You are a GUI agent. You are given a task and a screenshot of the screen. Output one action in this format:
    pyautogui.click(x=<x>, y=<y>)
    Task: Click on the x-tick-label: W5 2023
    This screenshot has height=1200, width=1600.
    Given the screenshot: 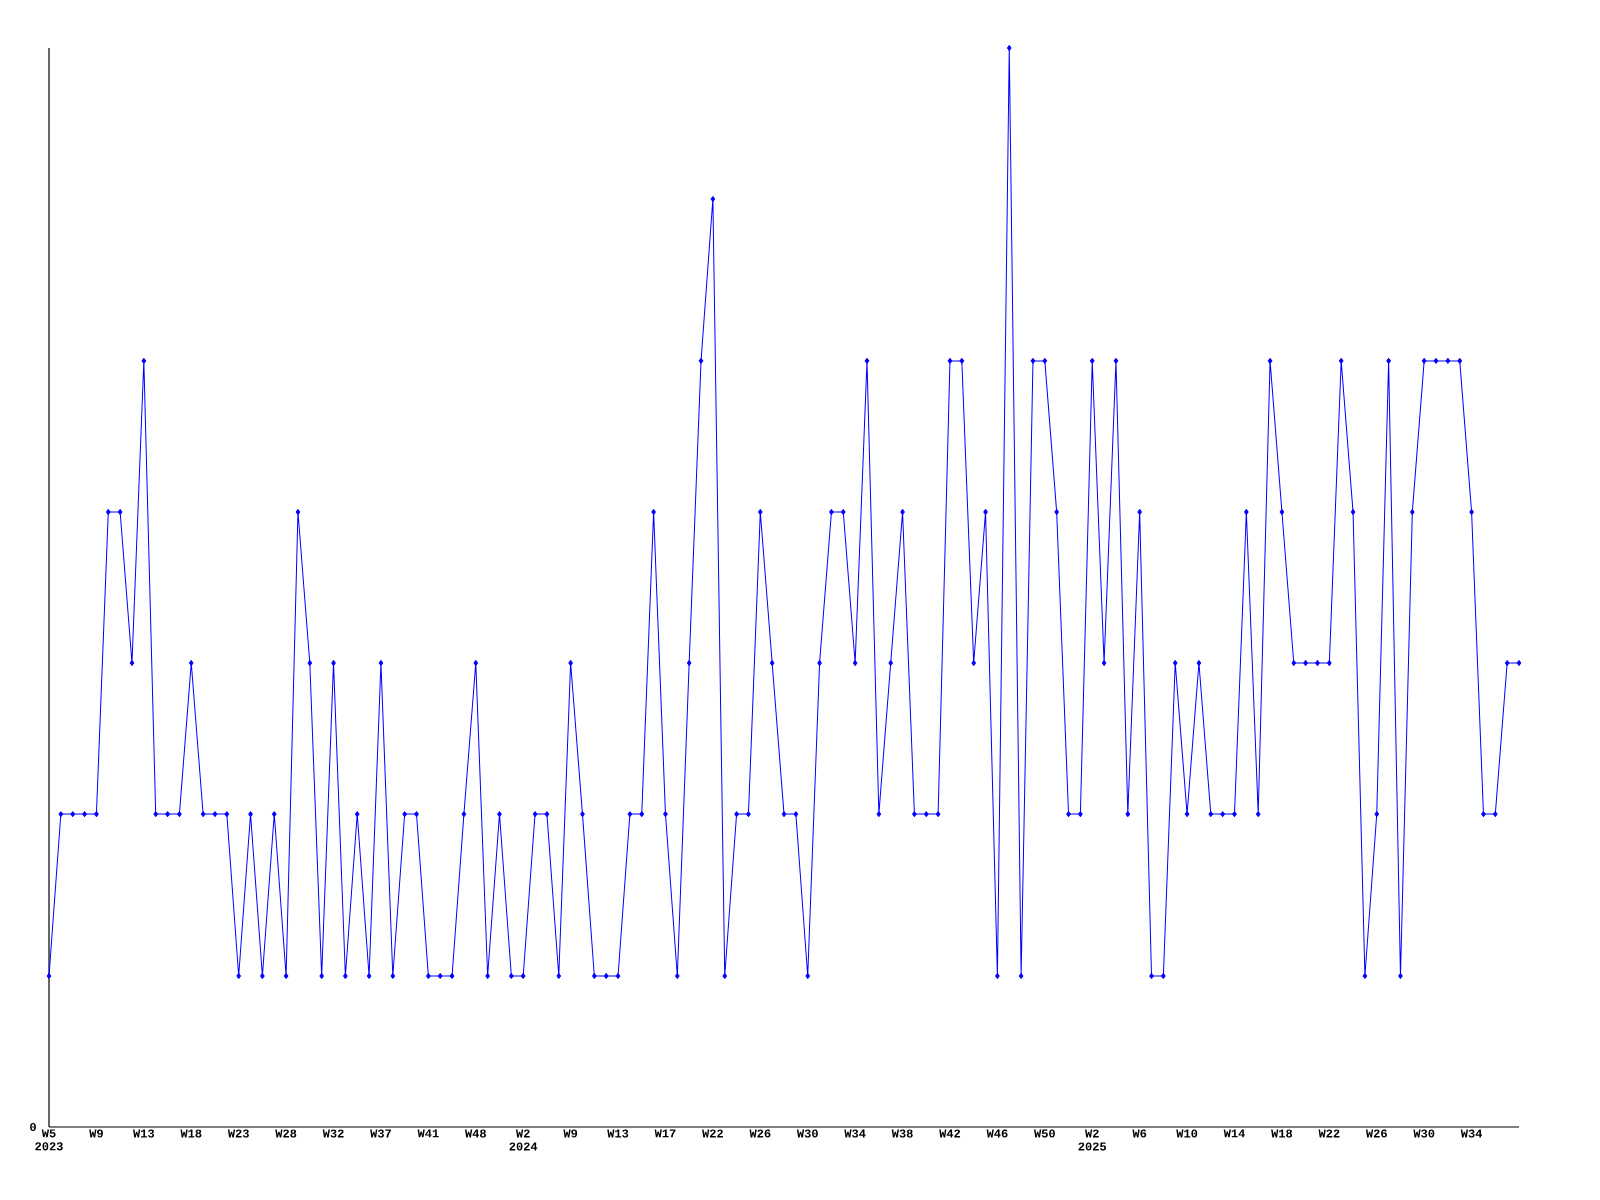 What is the action you would take?
    pyautogui.click(x=49, y=1140)
    